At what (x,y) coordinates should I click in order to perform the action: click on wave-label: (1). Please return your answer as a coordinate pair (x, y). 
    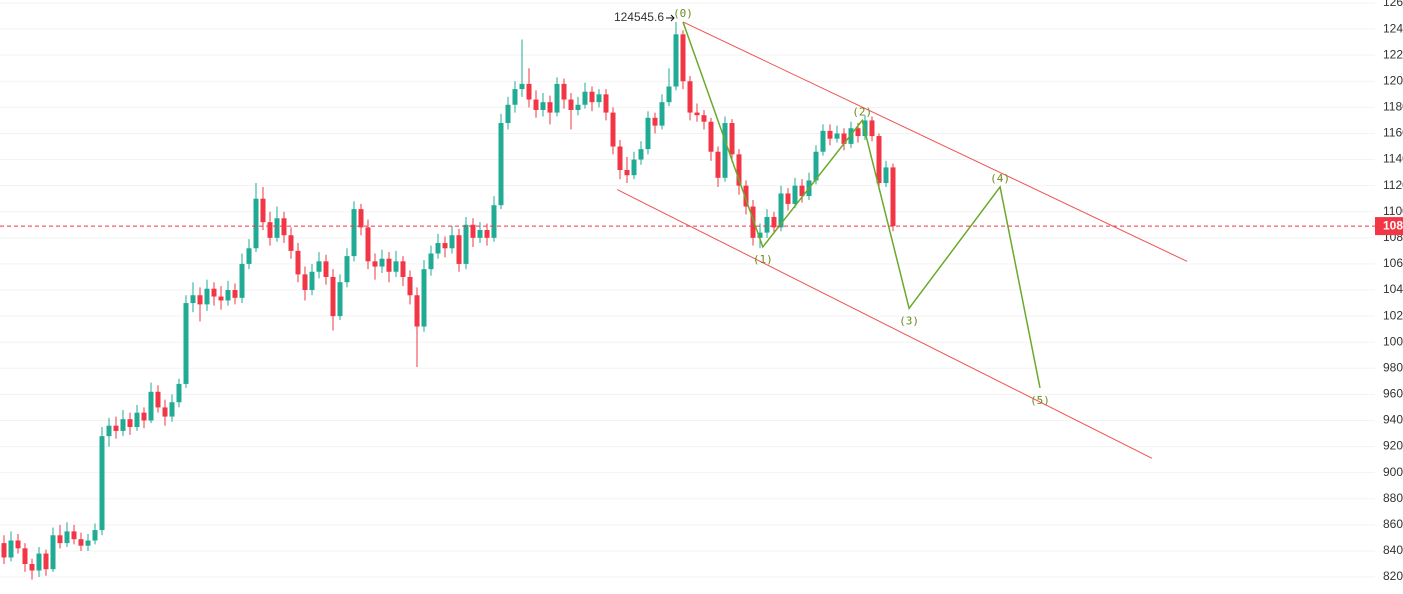
    Looking at the image, I should click on (763, 259).